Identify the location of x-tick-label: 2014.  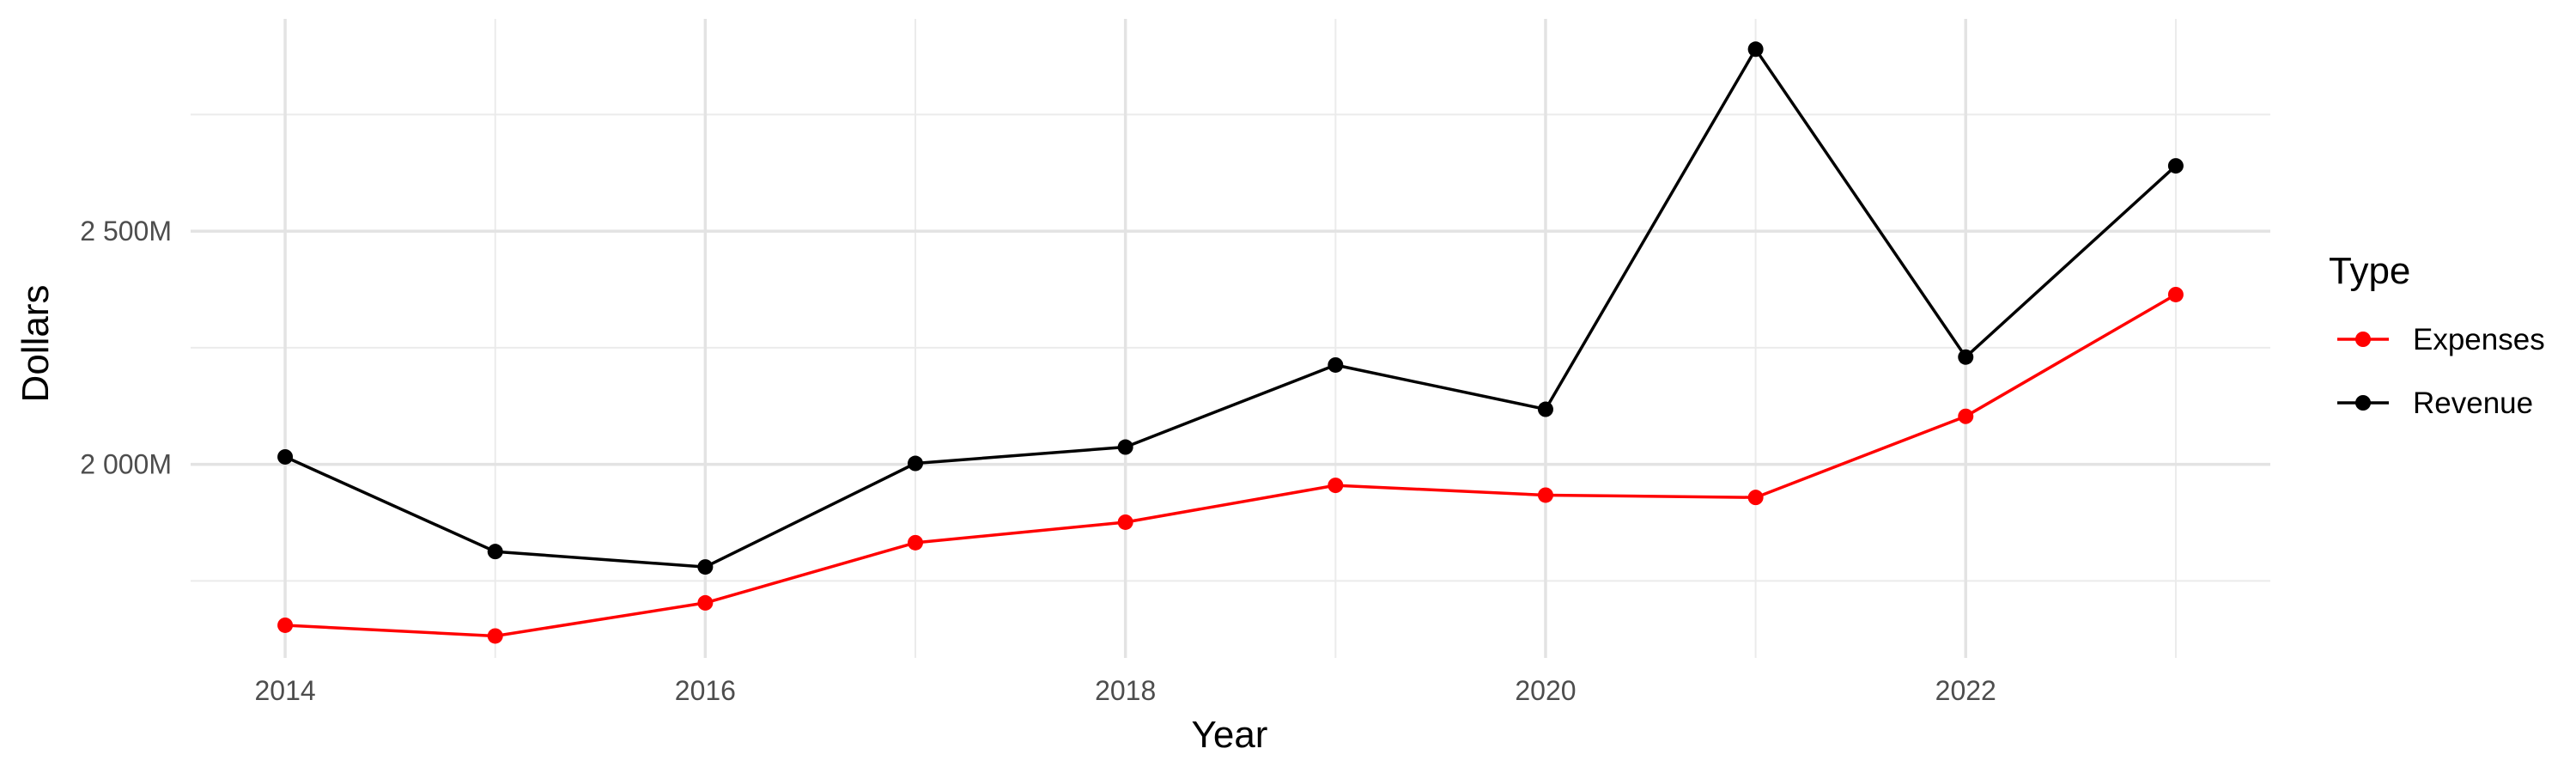
(284, 690).